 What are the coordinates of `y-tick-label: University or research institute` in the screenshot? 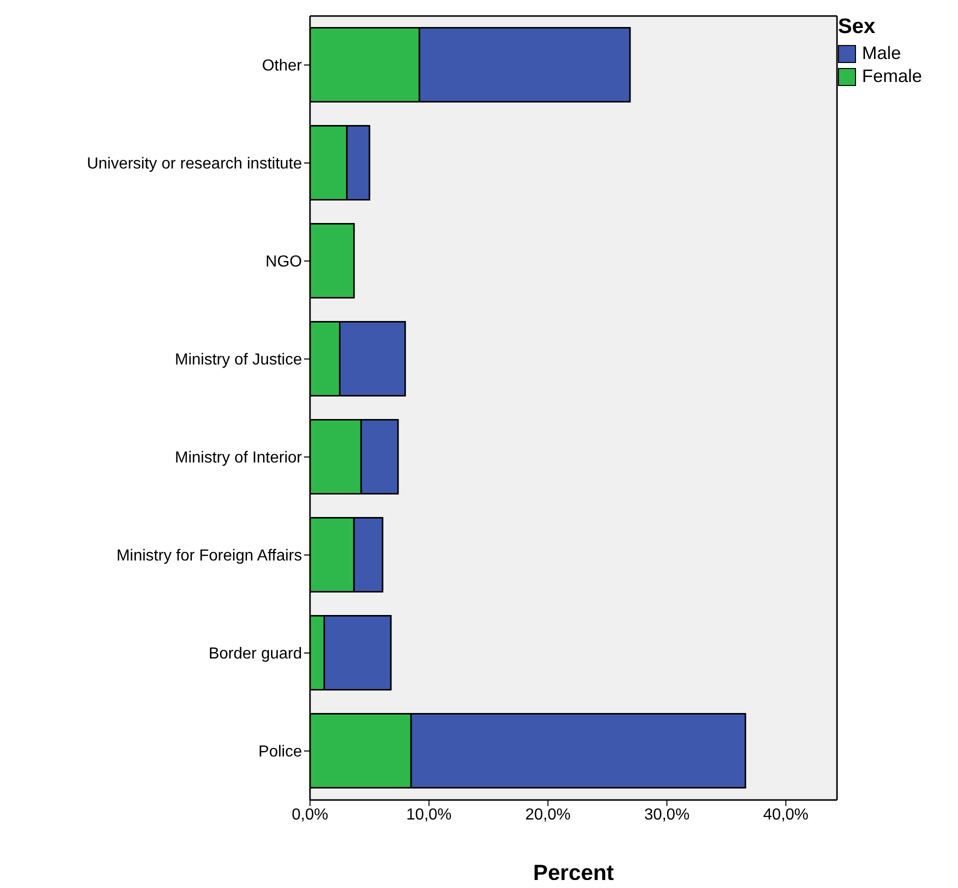 It's located at (194, 164).